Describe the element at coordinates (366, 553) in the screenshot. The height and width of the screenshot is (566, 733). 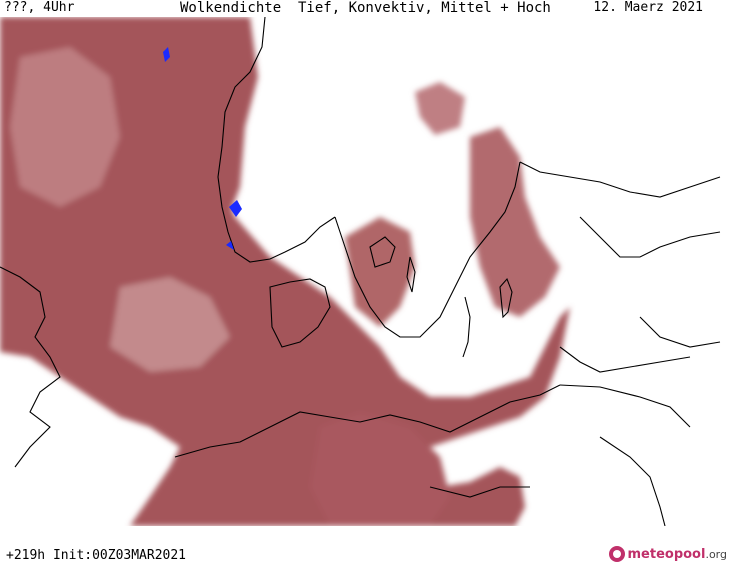
I see `map-footer: +219h Init:00Z03MAR2021 meteopool .org` at that location.